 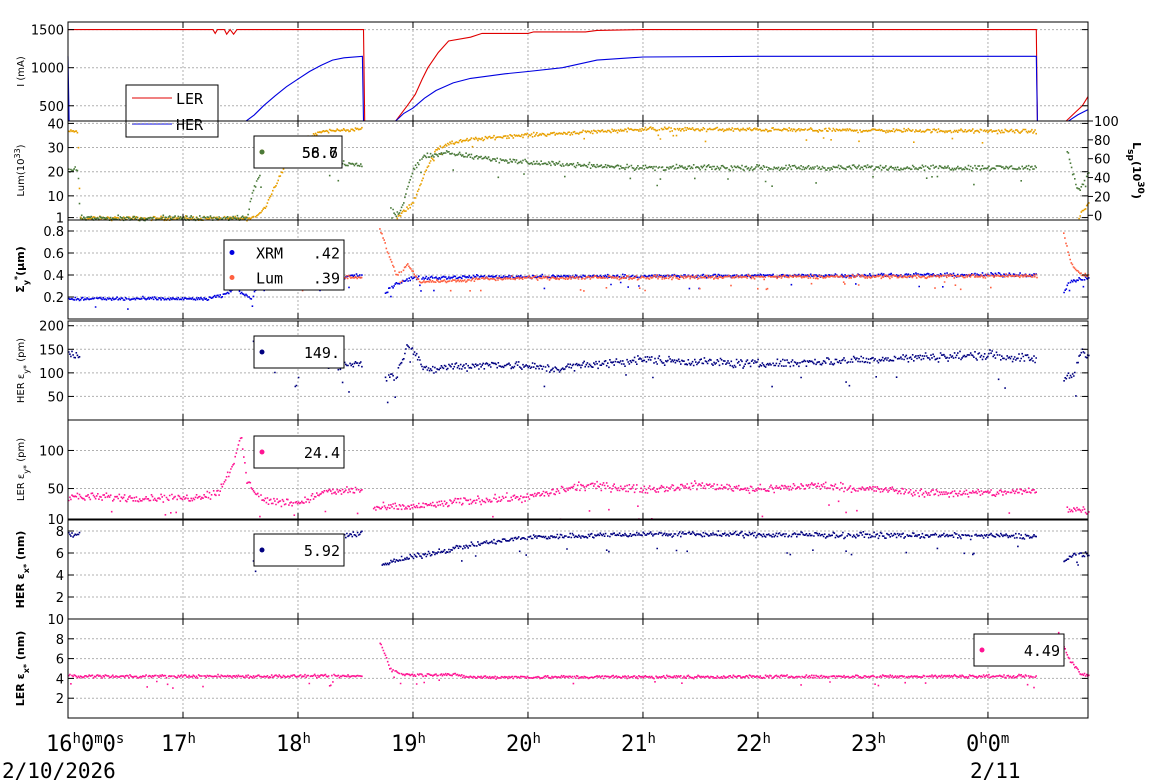 What do you see at coordinates (299, 452) in the screenshot?
I see `legend: 24.4` at bounding box center [299, 452].